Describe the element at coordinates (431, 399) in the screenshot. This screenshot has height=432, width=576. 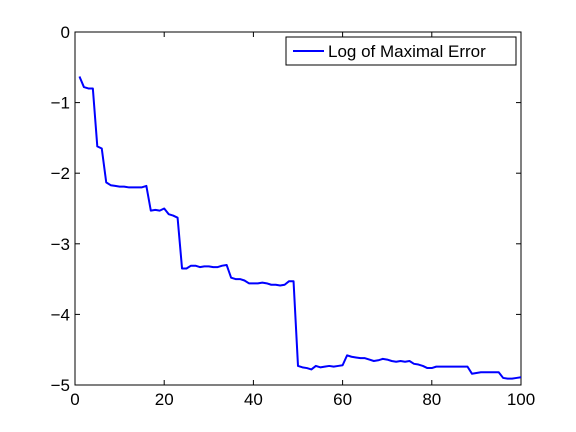
I see `x-tick-label: 80` at that location.